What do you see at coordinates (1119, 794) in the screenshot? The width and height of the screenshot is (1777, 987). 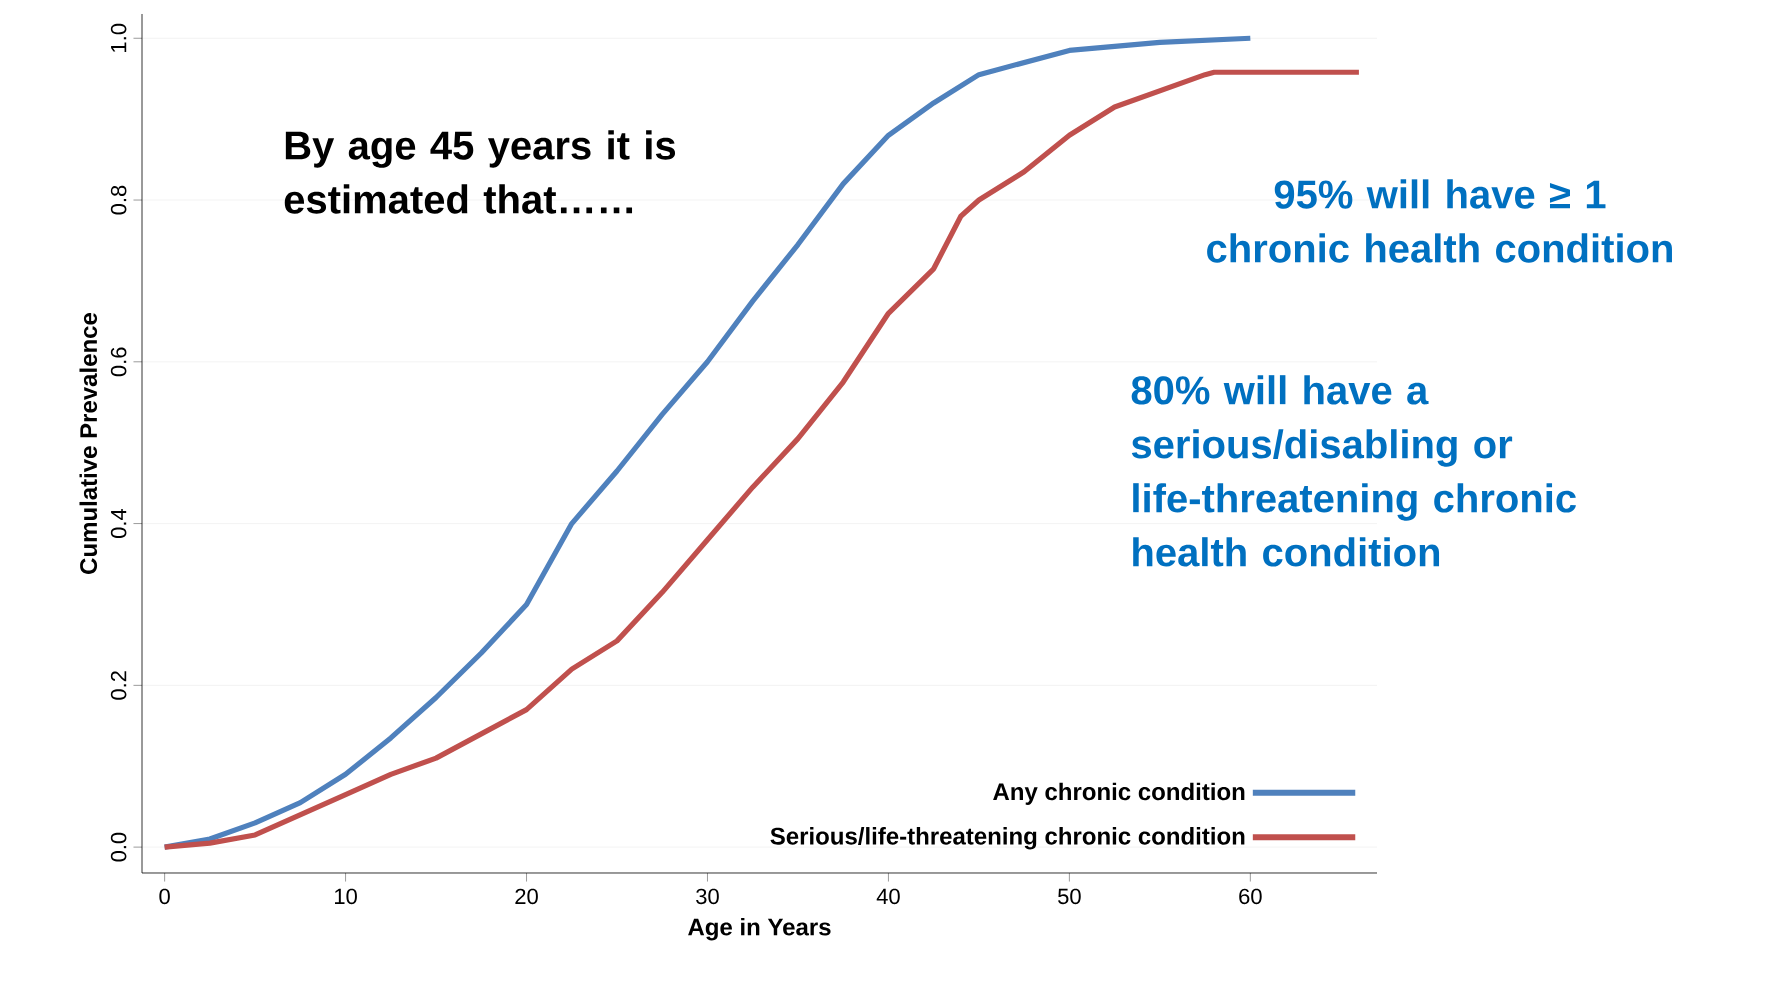 I see `legend-label: Any chronic condition` at bounding box center [1119, 794].